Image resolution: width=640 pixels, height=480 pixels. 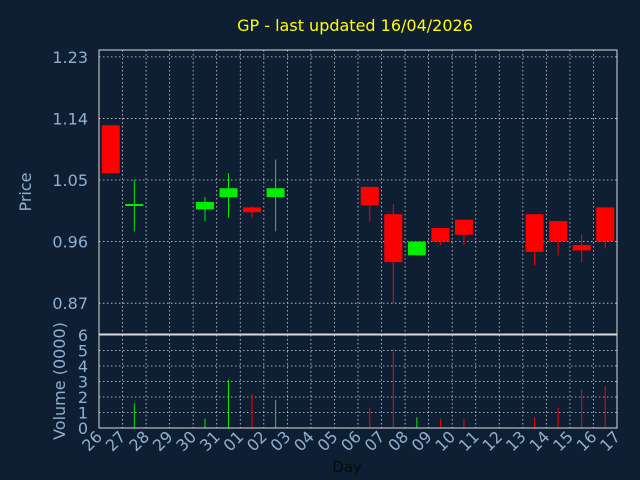 I want to click on price-tick-label: 1.05, so click(x=70, y=180).